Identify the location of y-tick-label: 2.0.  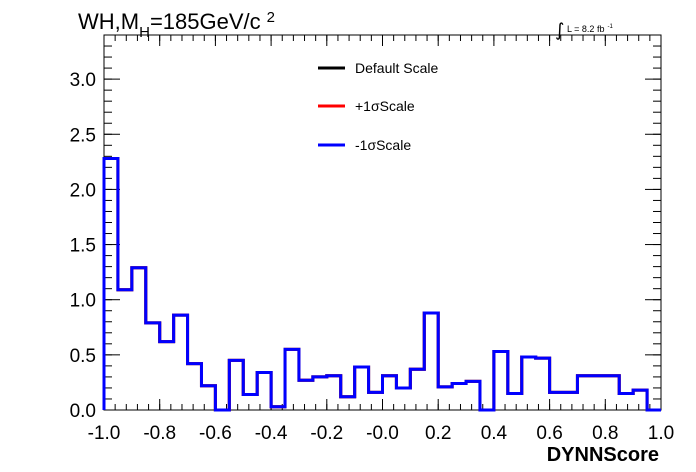
(83, 190).